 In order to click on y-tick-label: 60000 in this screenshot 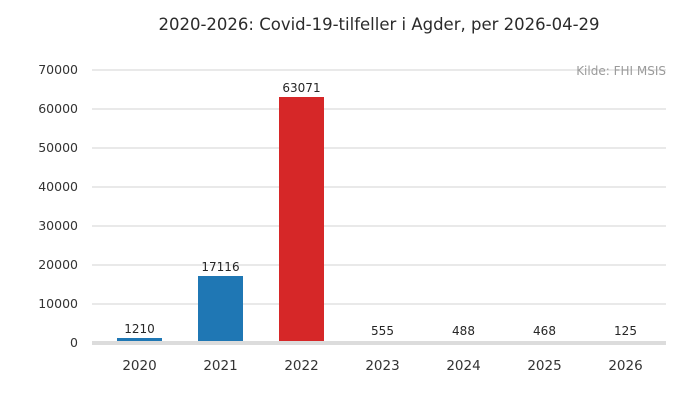, I will do `click(58, 108)`.